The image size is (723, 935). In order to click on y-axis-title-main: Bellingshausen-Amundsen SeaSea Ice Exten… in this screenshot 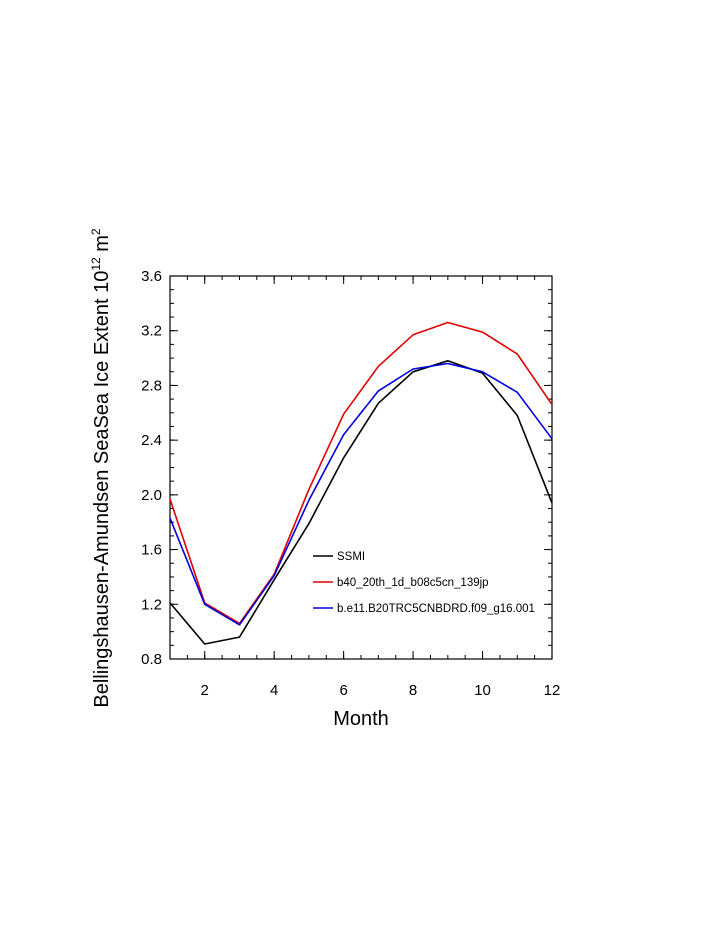, I will do `click(102, 489)`.